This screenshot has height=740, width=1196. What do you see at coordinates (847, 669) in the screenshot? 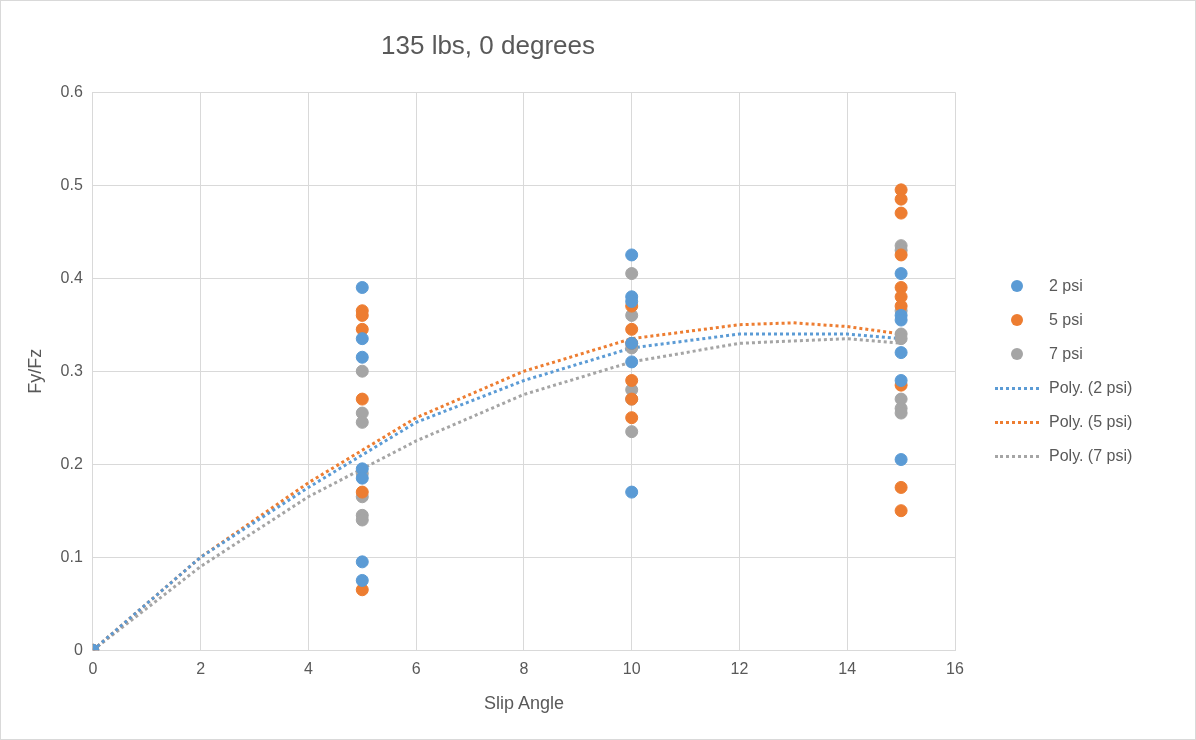
I see `x-tick-label: 14` at bounding box center [847, 669].